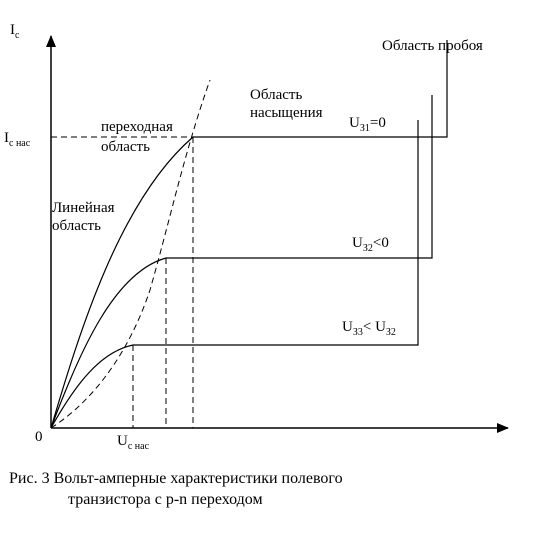 The height and width of the screenshot is (559, 548). Describe the element at coordinates (276, 95) in the screenshot. I see `saturation-region-label-1: Область` at that location.